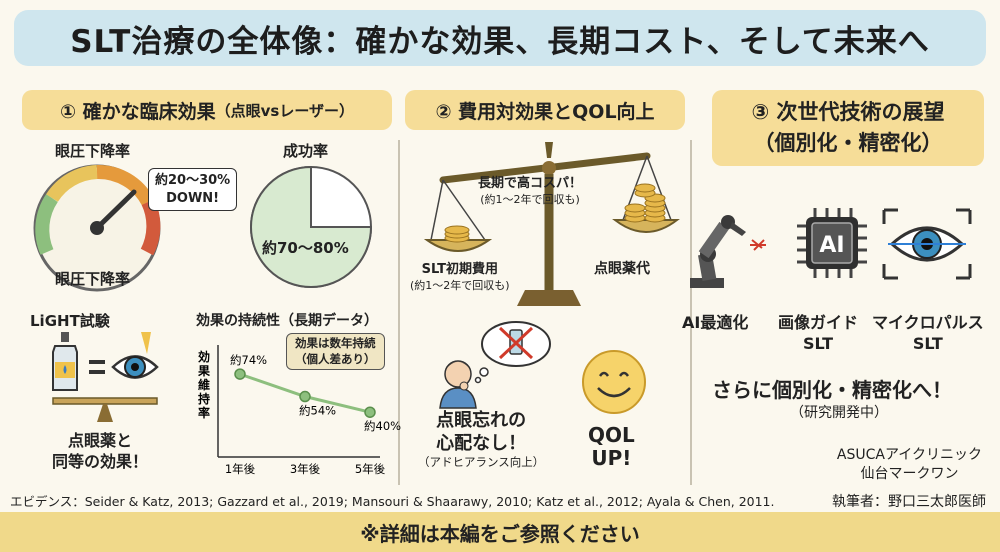  Describe the element at coordinates (530, 199) in the screenshot. I see `cost-right-callout-line2: (約1〜2年で回収も)` at that location.